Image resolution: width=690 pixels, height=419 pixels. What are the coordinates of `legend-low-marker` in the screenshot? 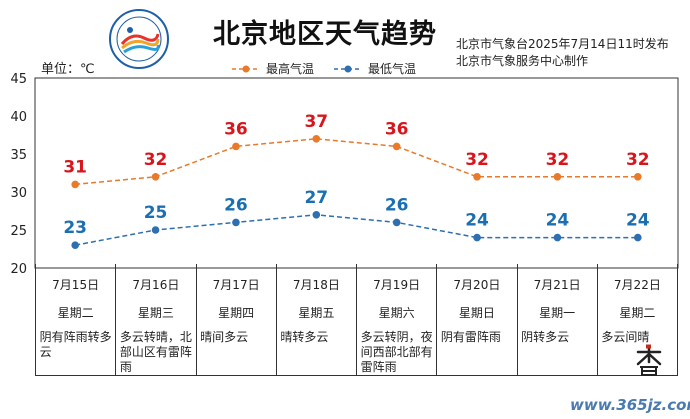 It's located at (348, 68).